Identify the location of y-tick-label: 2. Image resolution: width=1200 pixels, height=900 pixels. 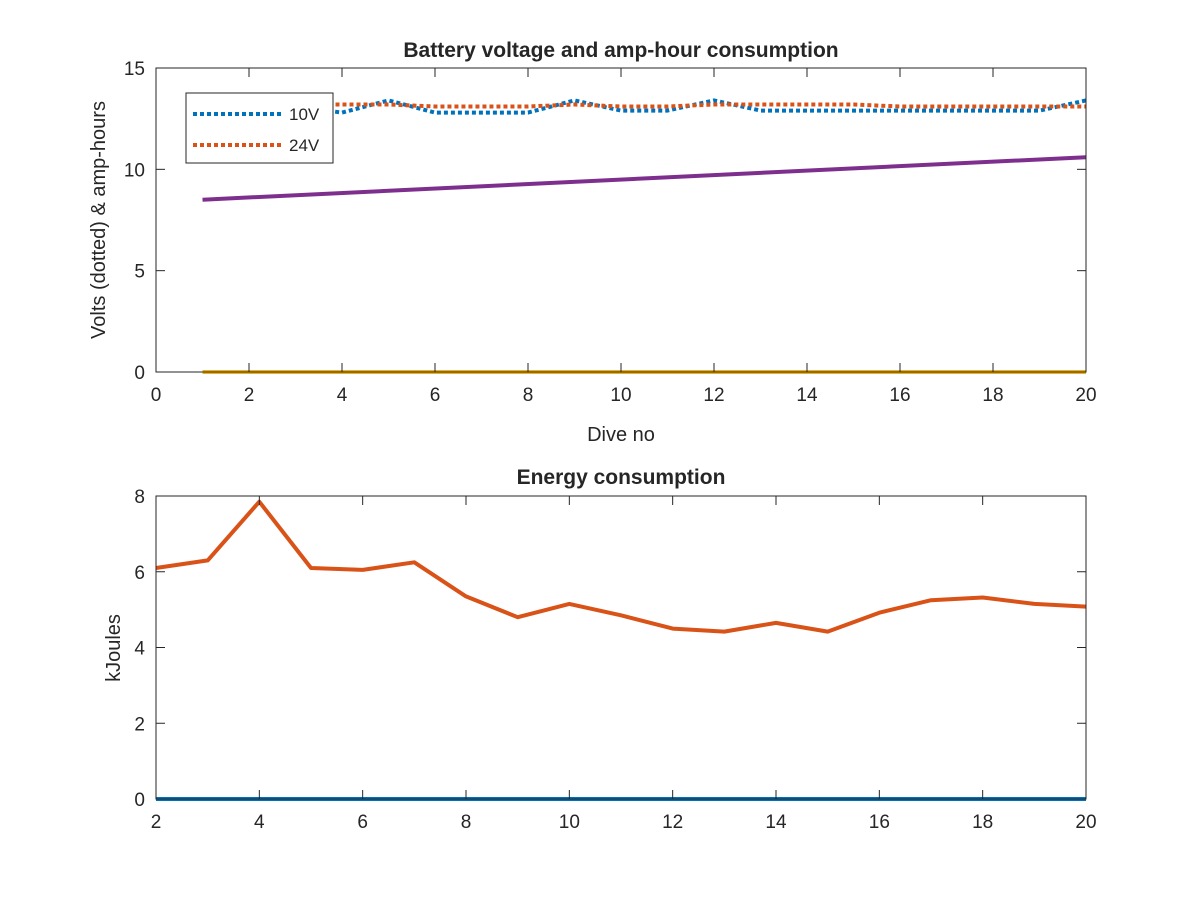
(139, 724).